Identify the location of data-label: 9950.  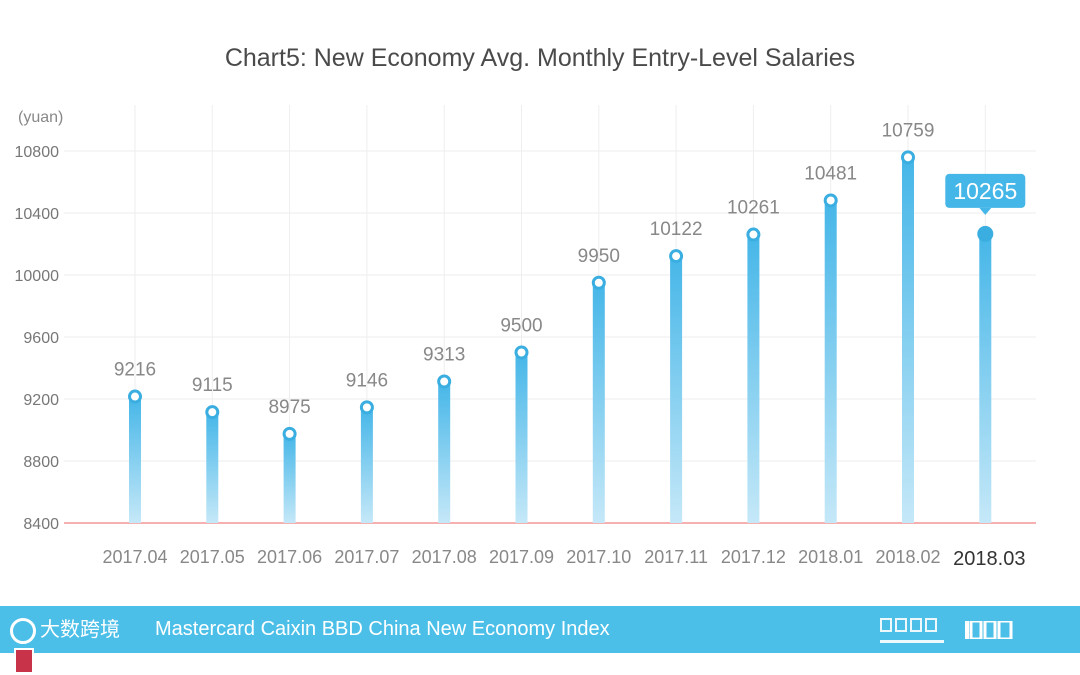
(599, 256).